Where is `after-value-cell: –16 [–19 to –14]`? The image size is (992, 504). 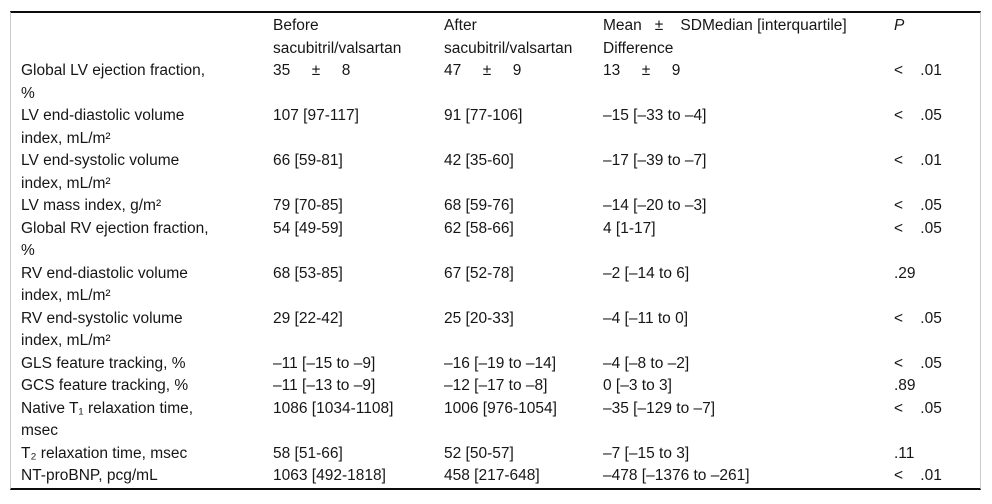 after-value-cell: –16 [–19 to –14] is located at coordinates (500, 363).